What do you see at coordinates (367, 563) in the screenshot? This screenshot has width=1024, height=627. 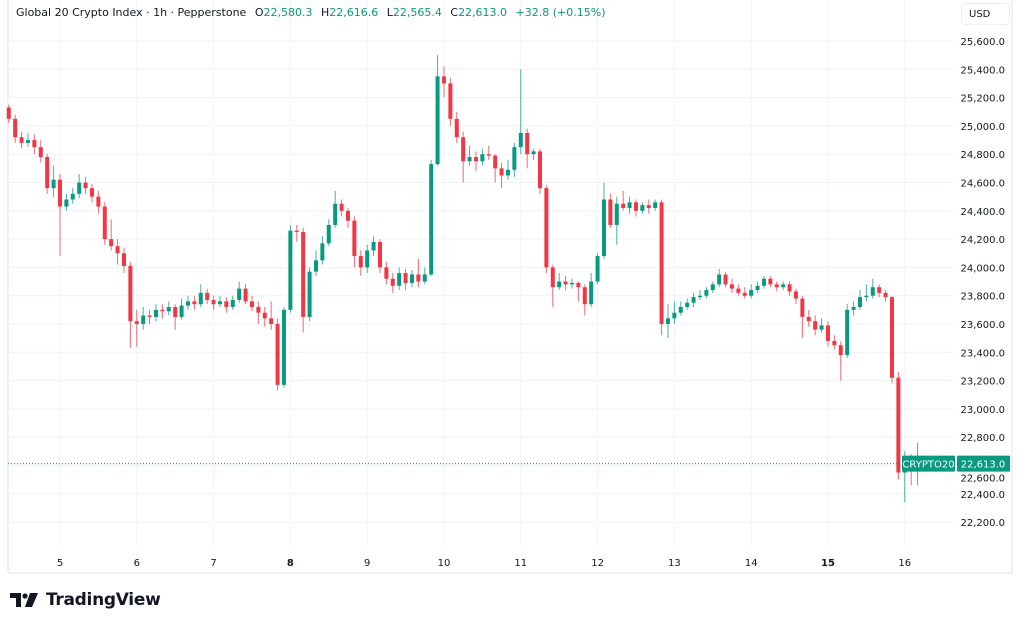 I see `time-tick-label: 9` at bounding box center [367, 563].